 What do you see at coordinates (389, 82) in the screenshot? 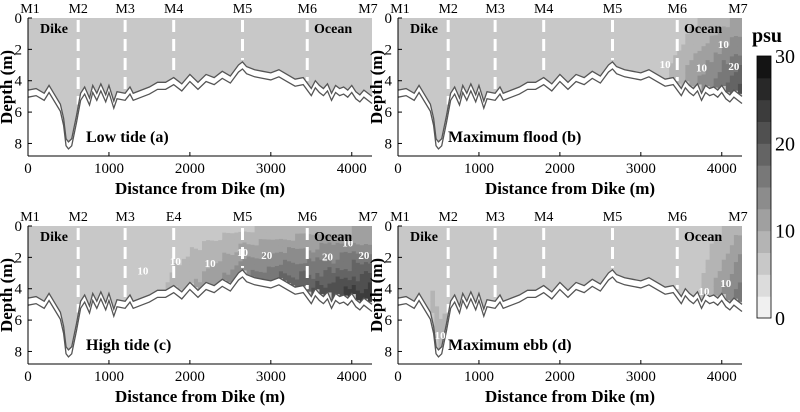
I see `y-tick-label: 4` at bounding box center [389, 82].